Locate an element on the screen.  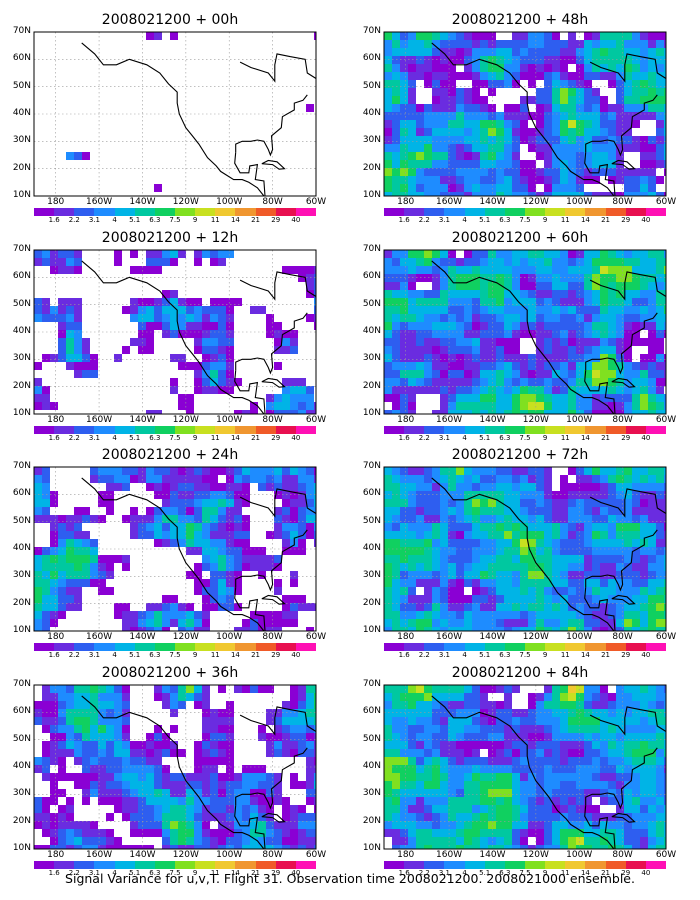
colorbar is located at coordinates (525, 865).